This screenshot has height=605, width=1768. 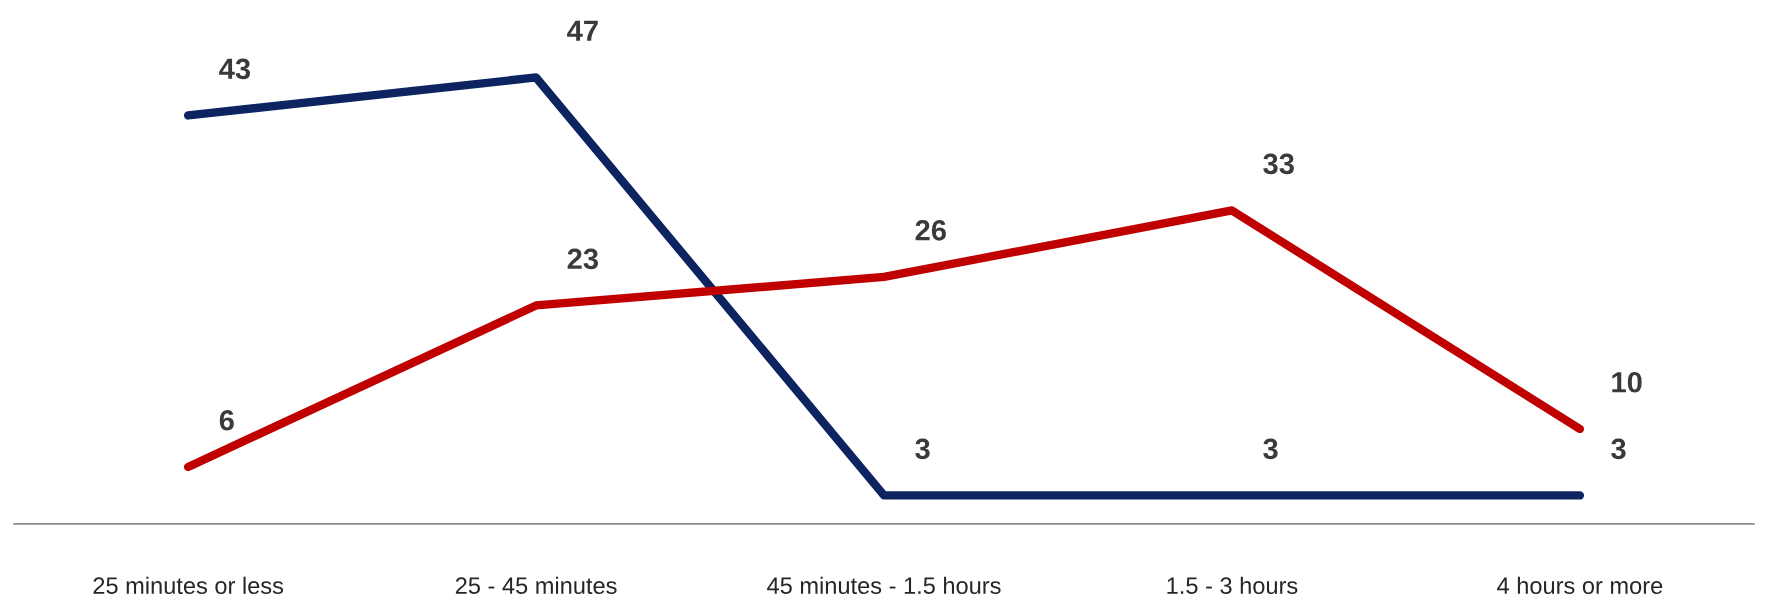 I want to click on data-label: 33, so click(x=1278, y=164).